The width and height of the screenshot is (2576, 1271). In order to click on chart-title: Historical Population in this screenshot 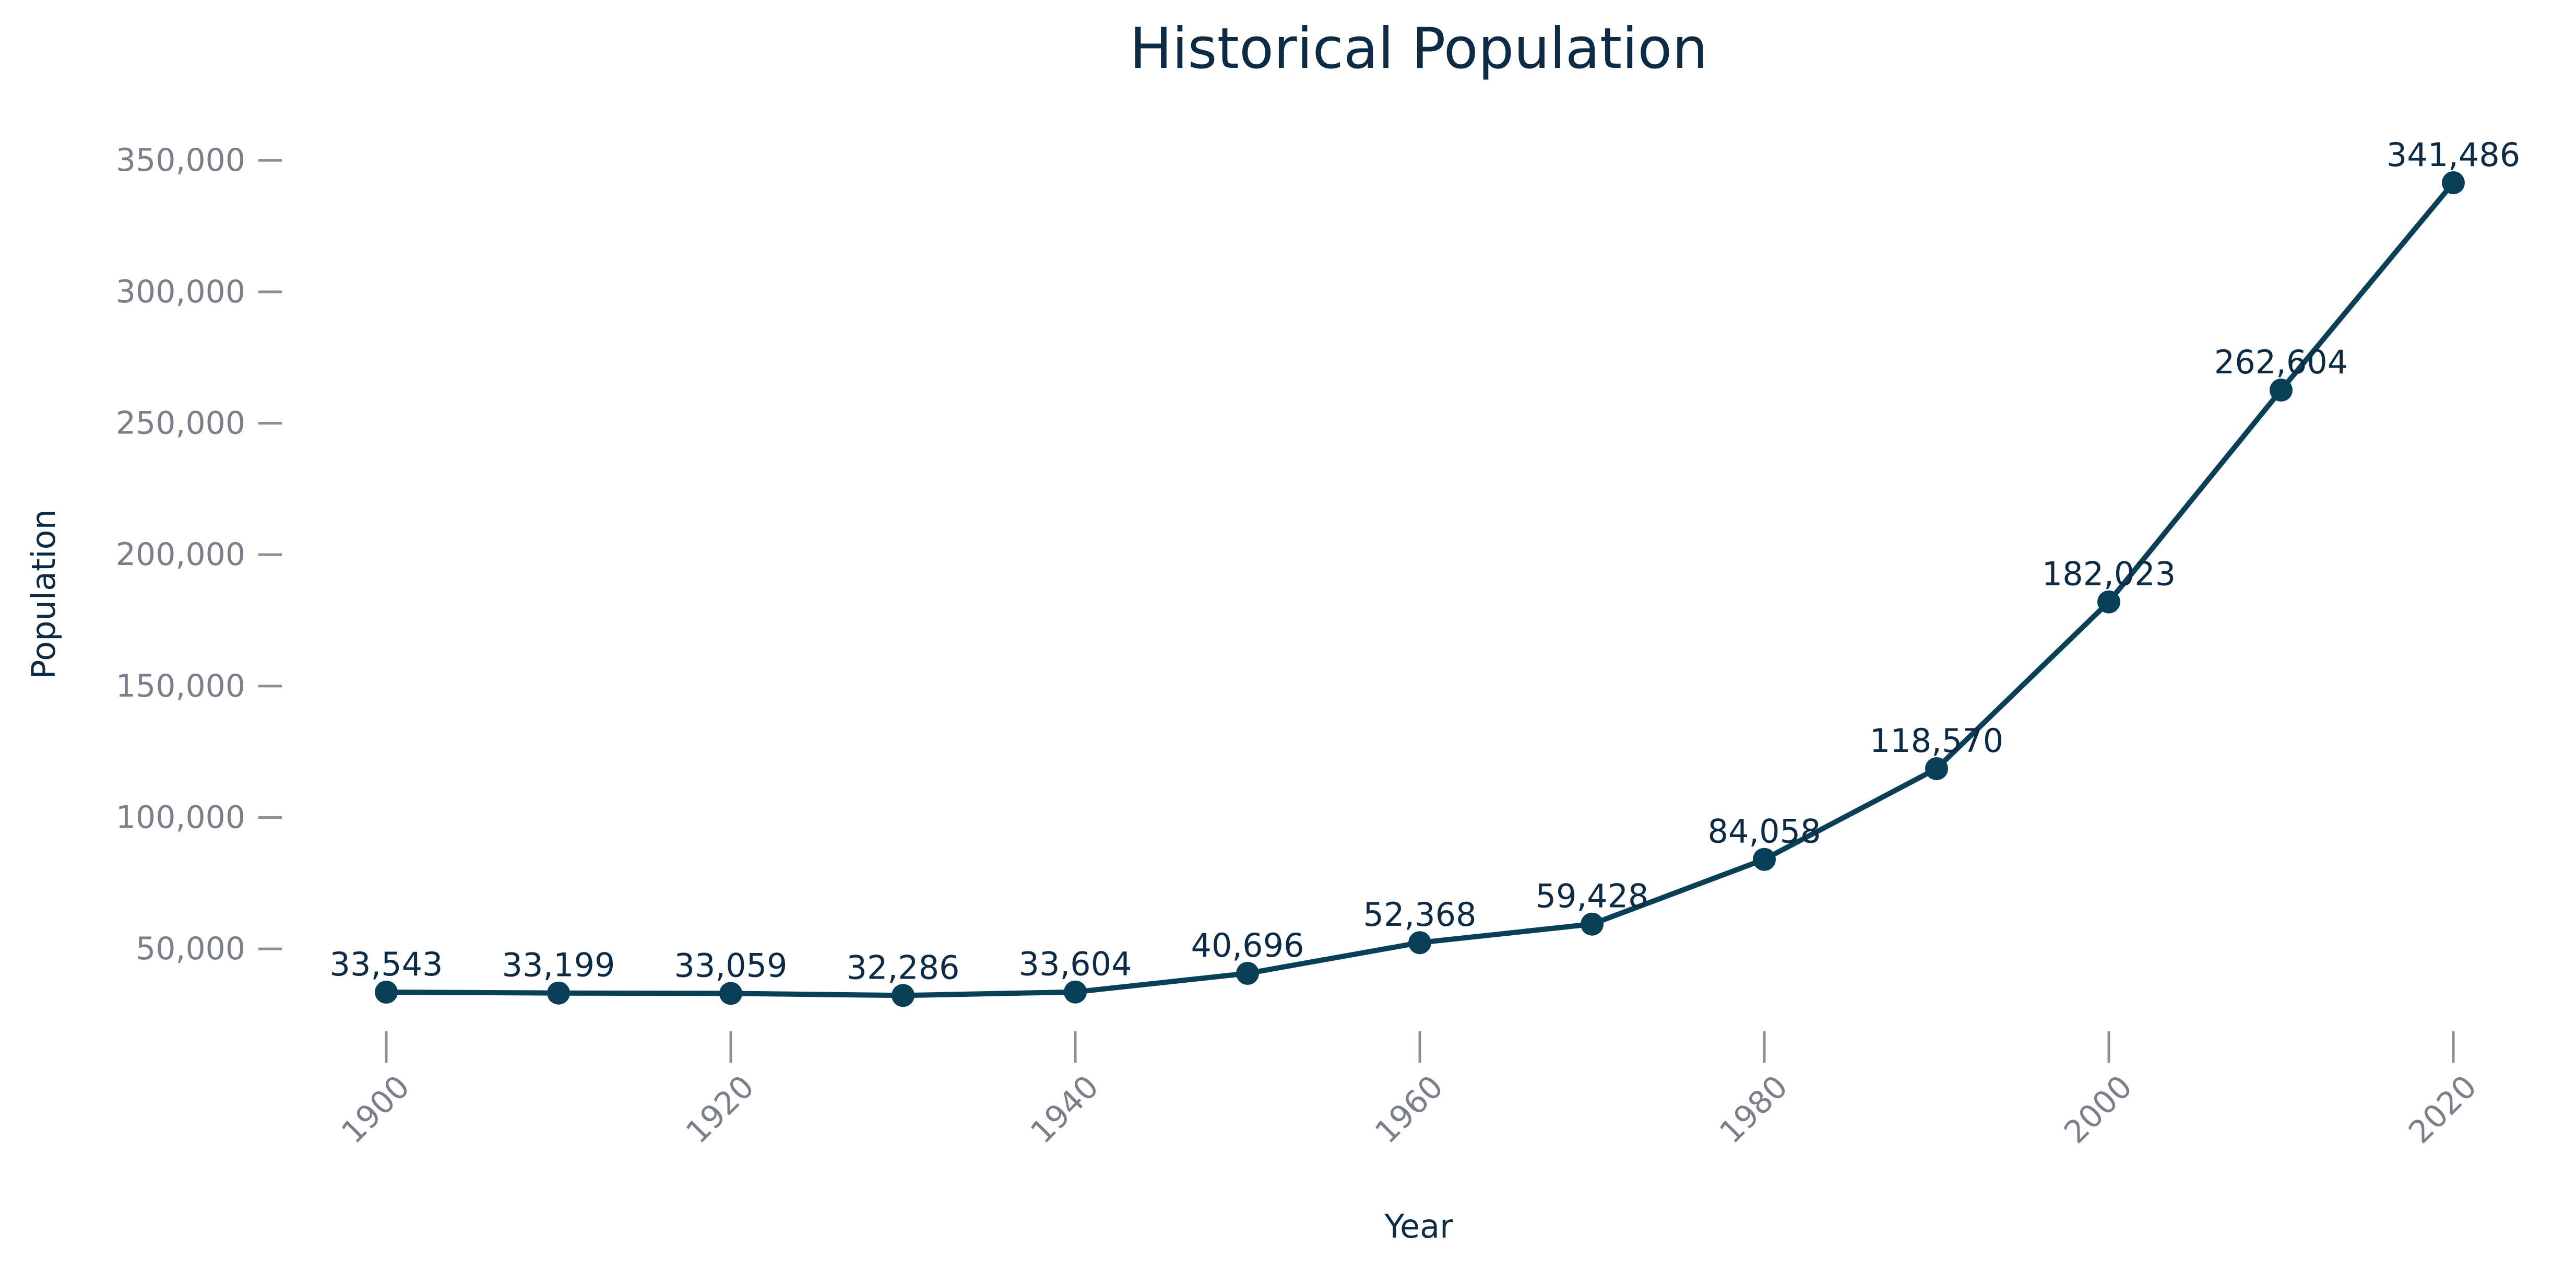, I will do `click(1419, 48)`.